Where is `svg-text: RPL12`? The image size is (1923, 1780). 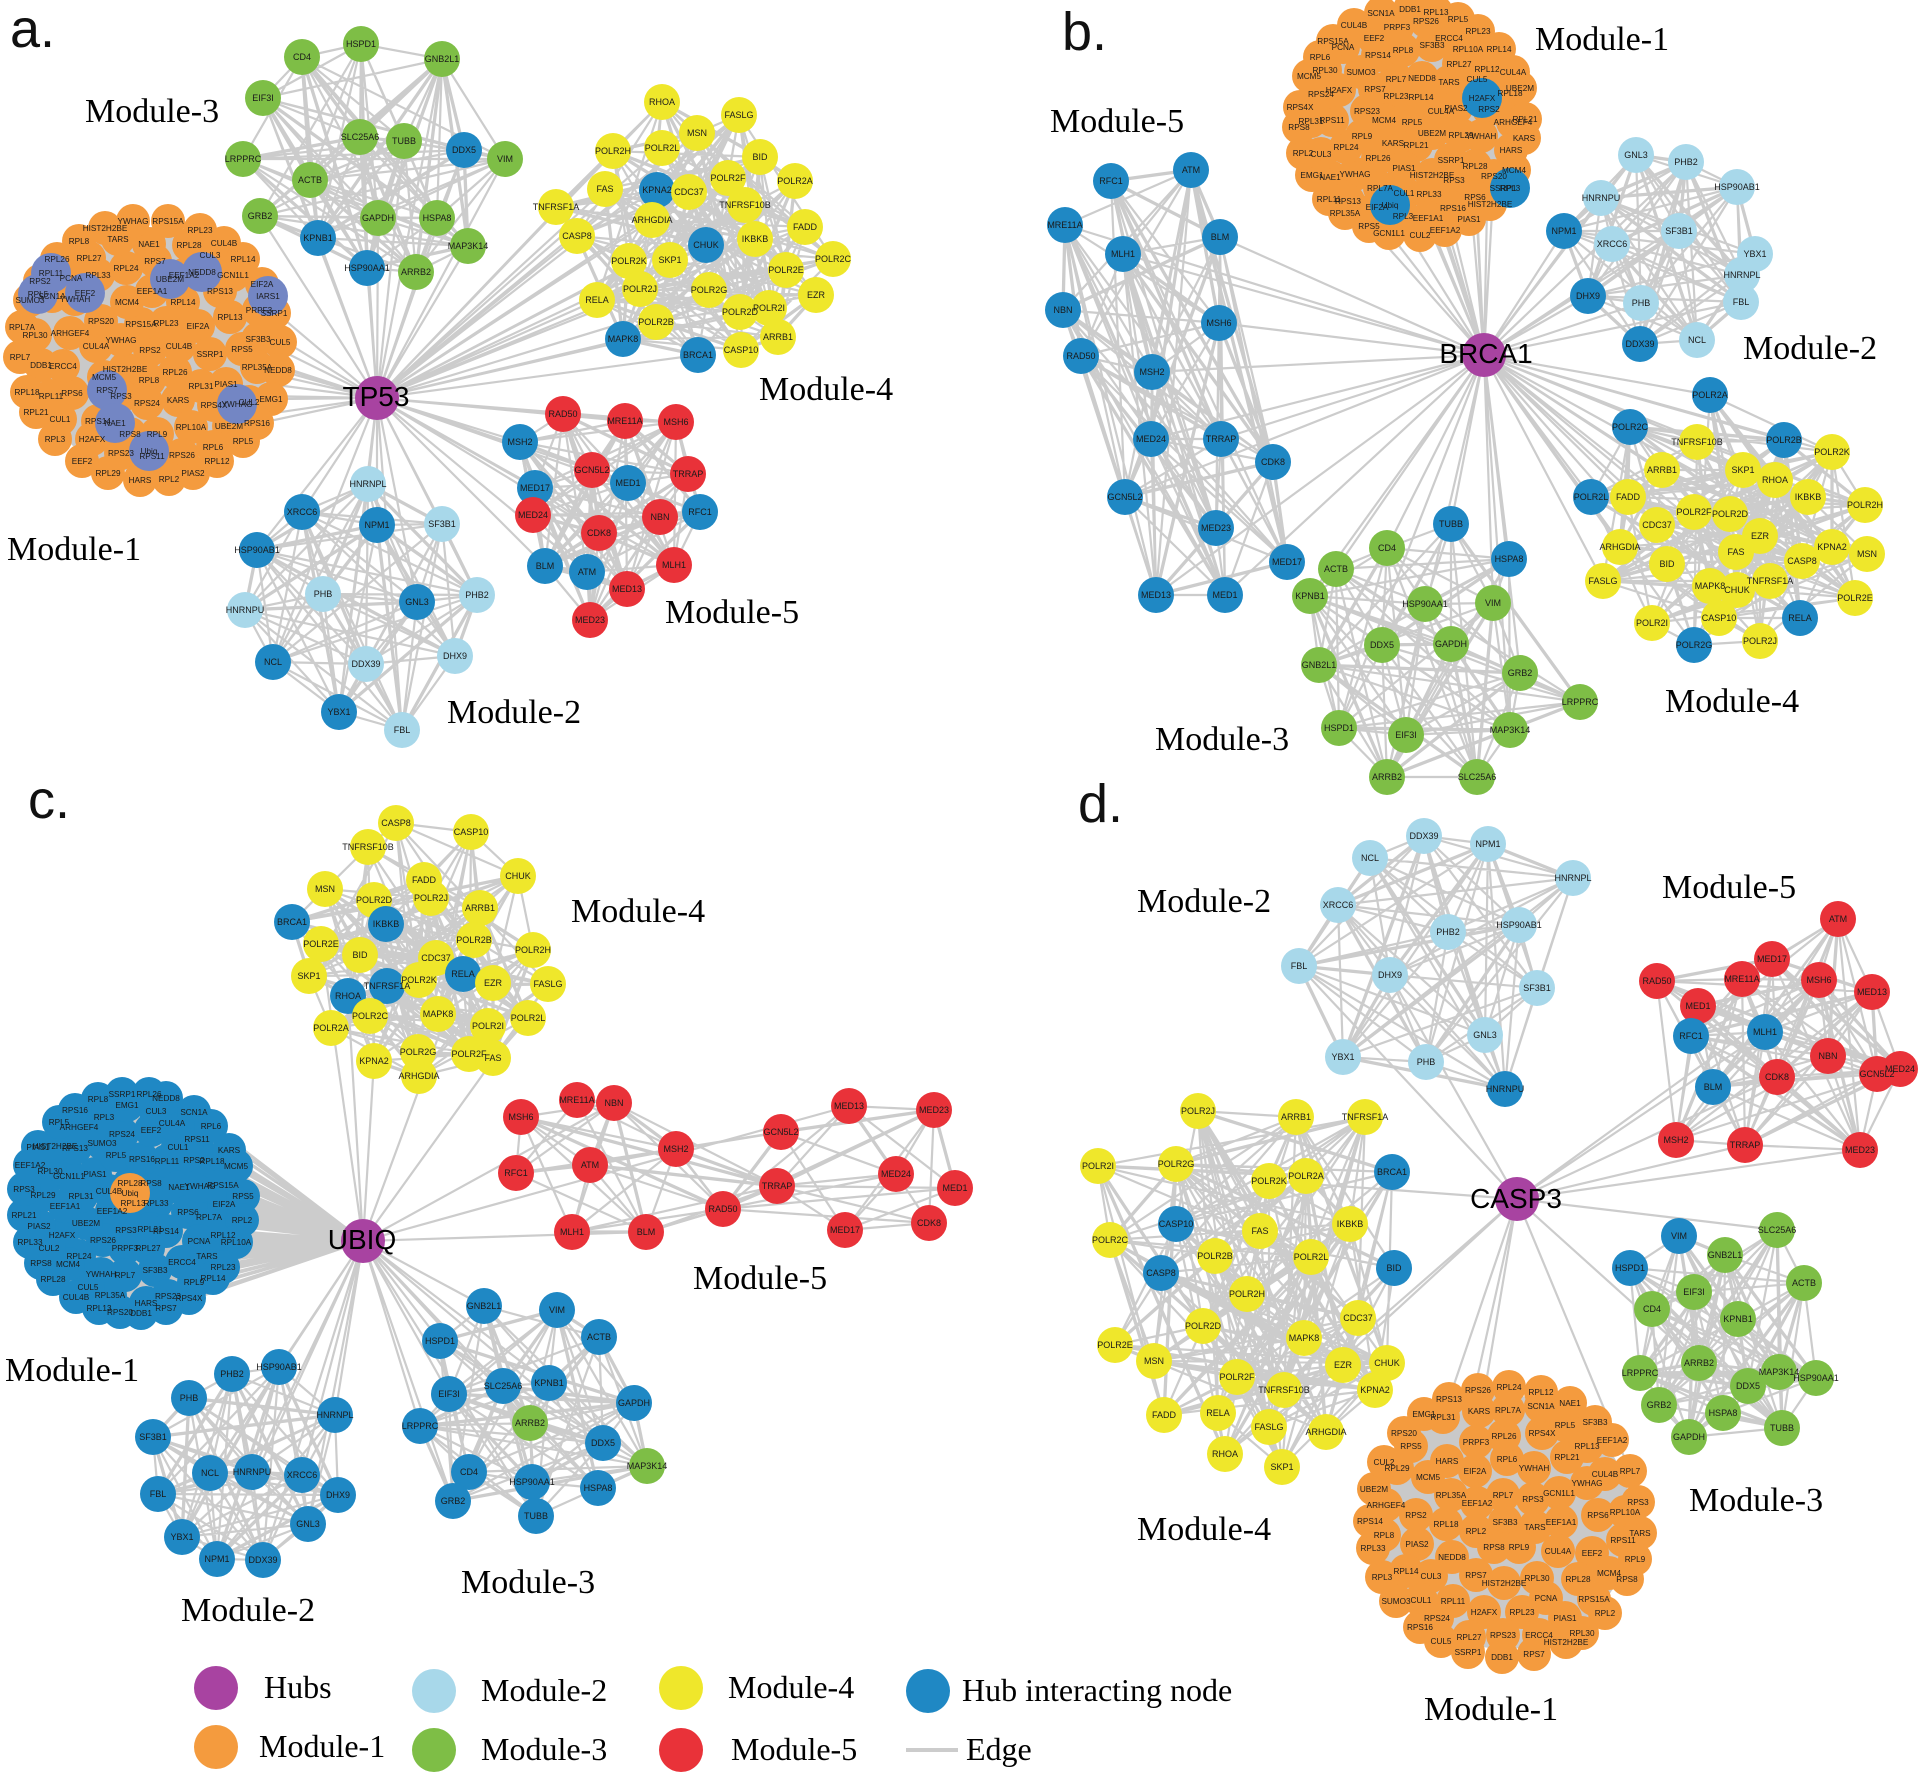 svg-text: RPL12 is located at coordinates (216, 461).